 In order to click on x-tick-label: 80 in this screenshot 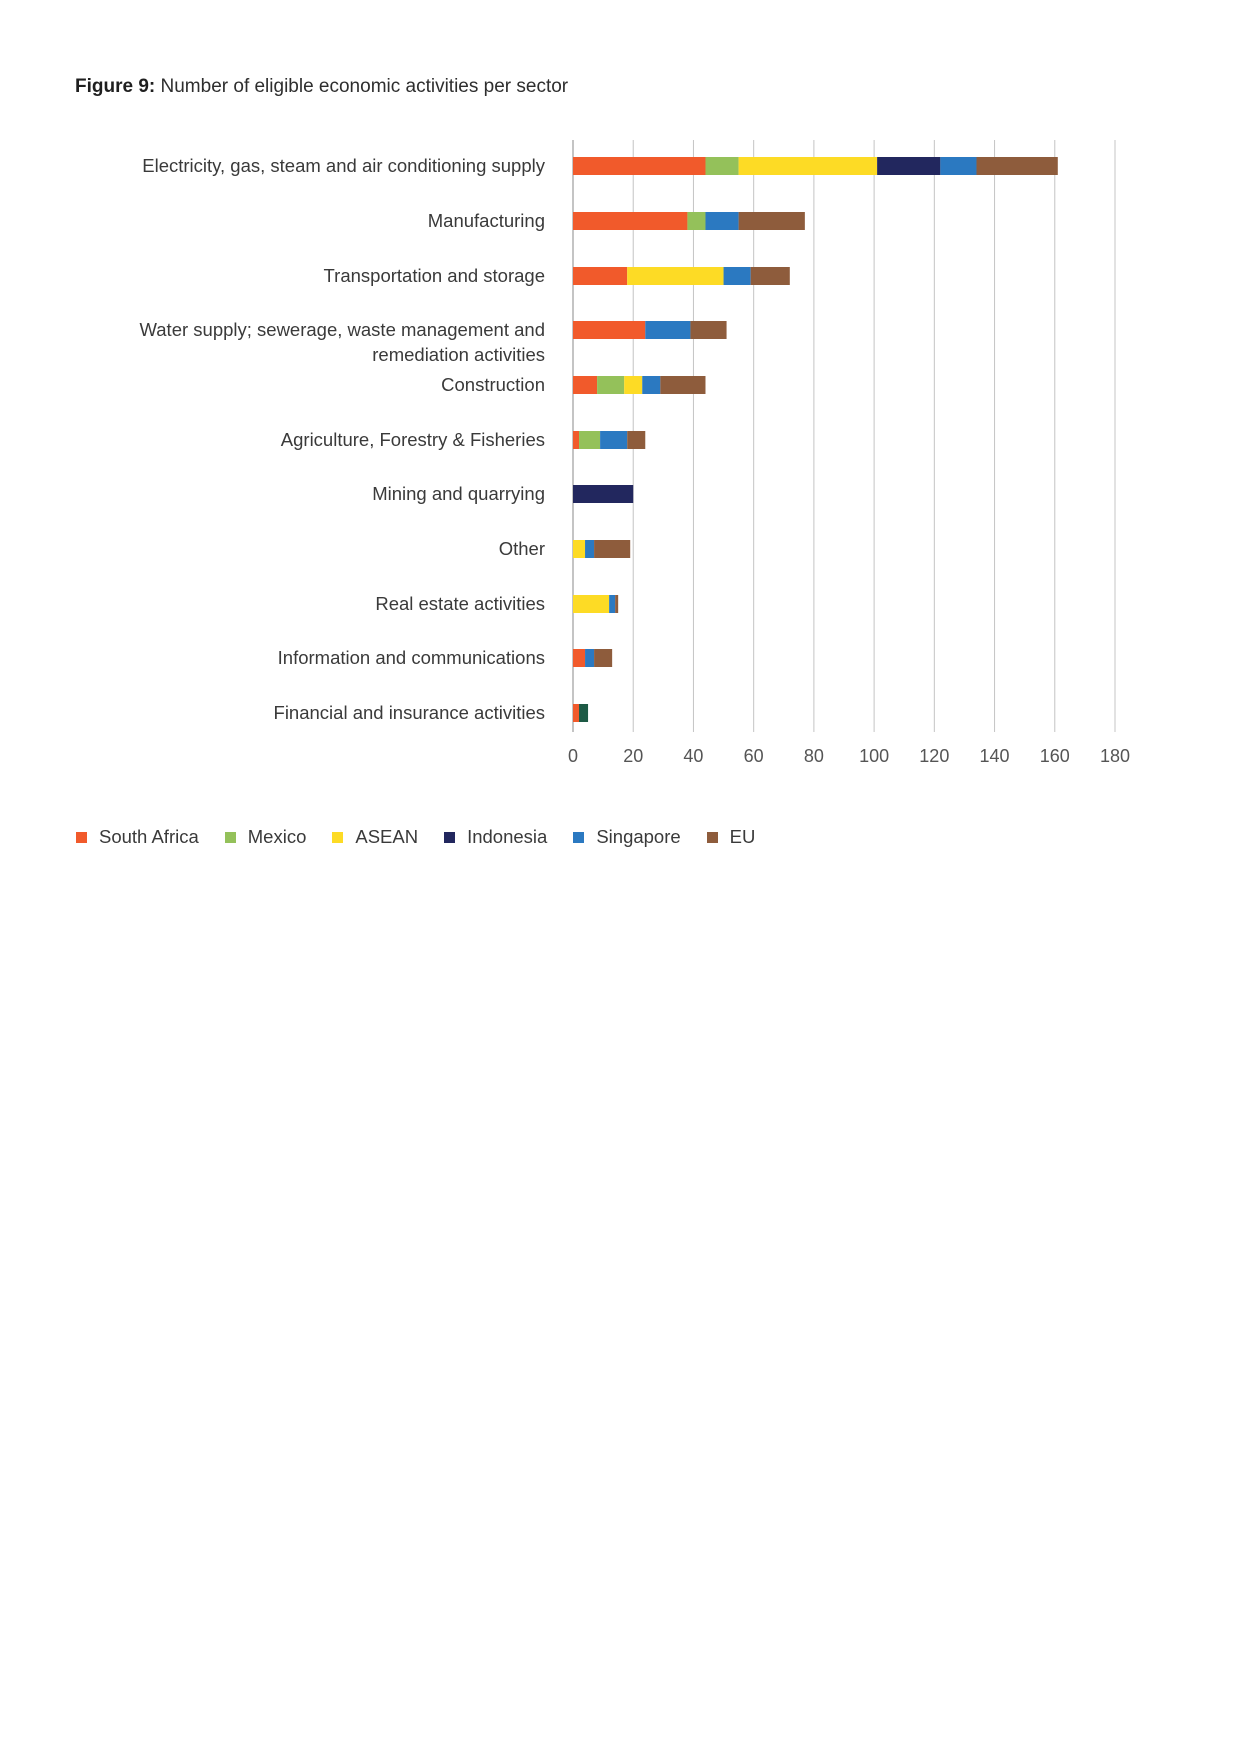, I will do `click(814, 756)`.